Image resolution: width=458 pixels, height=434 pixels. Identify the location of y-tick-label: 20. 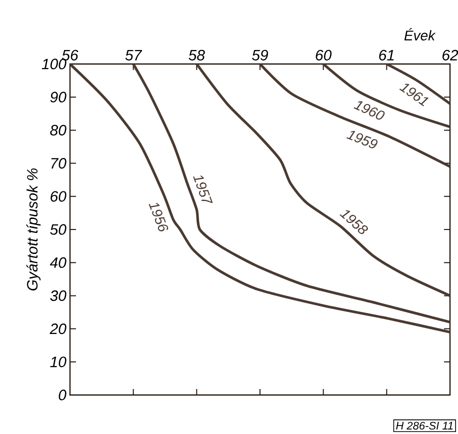
(58, 328).